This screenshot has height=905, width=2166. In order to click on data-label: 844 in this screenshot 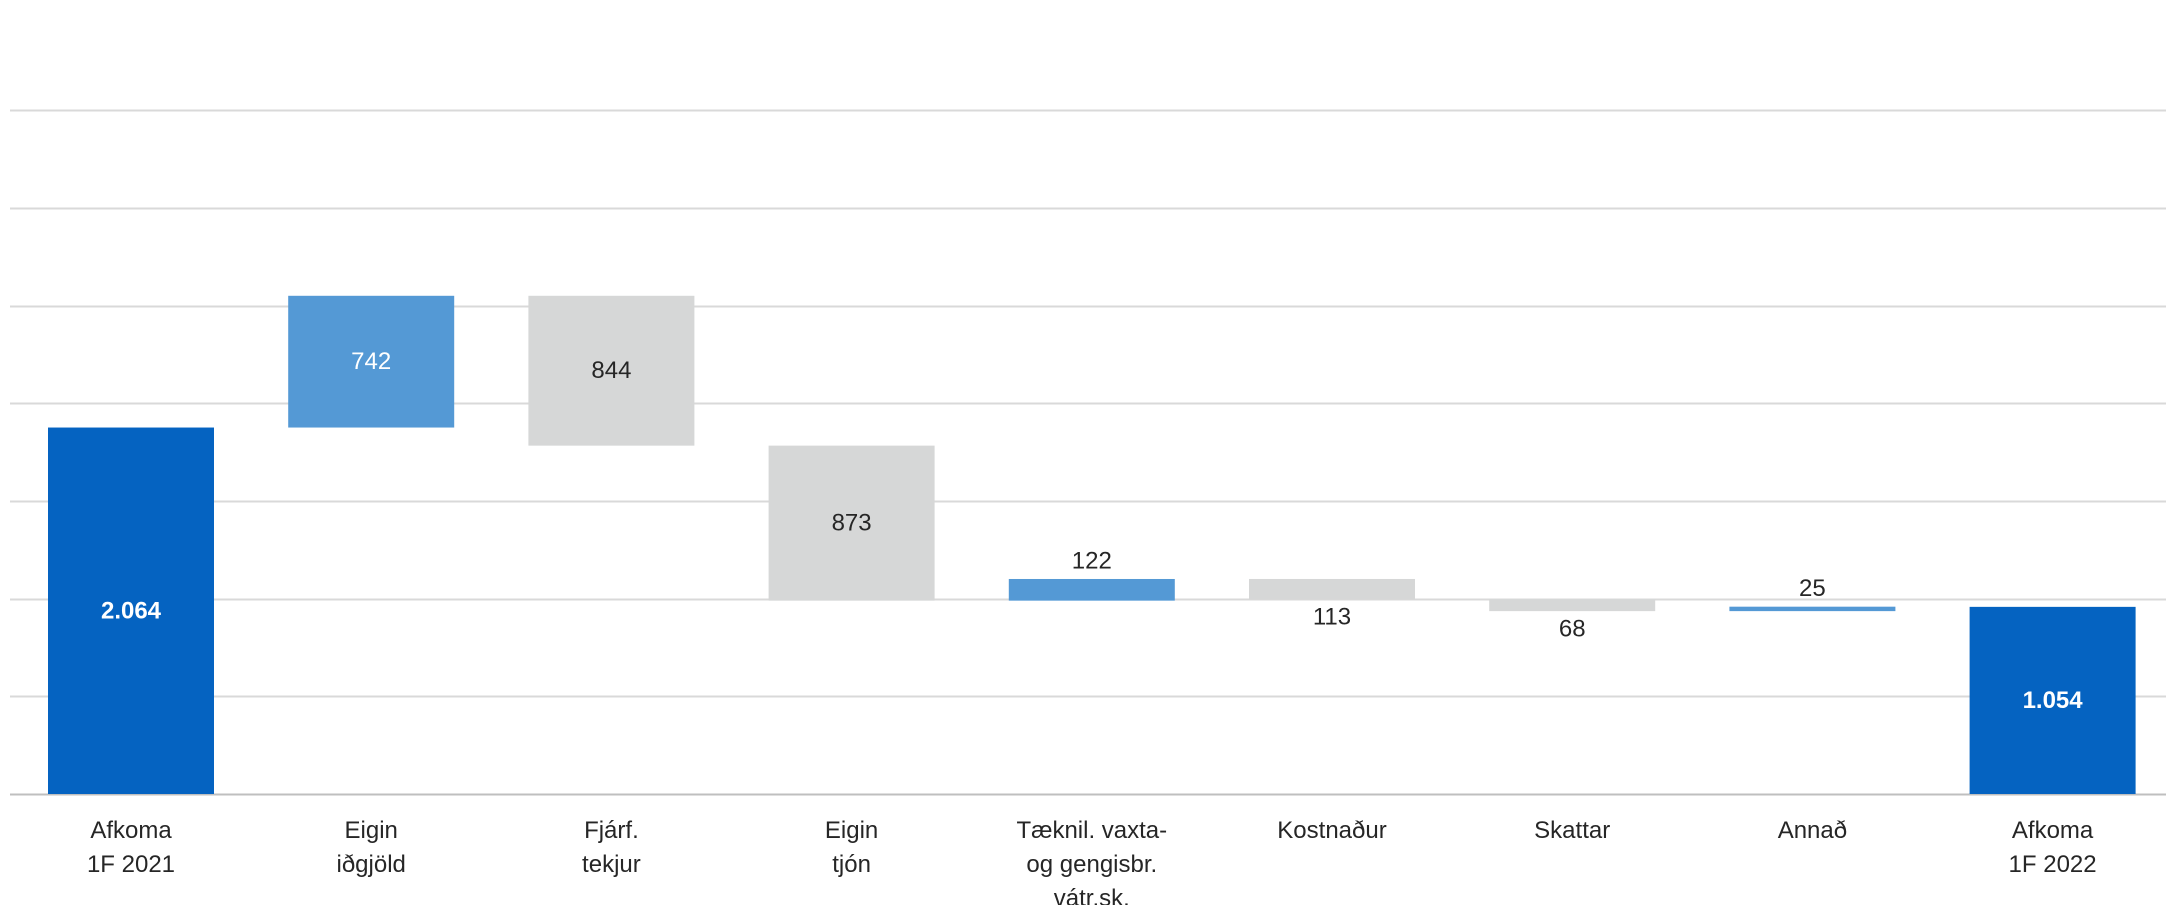, I will do `click(611, 370)`.